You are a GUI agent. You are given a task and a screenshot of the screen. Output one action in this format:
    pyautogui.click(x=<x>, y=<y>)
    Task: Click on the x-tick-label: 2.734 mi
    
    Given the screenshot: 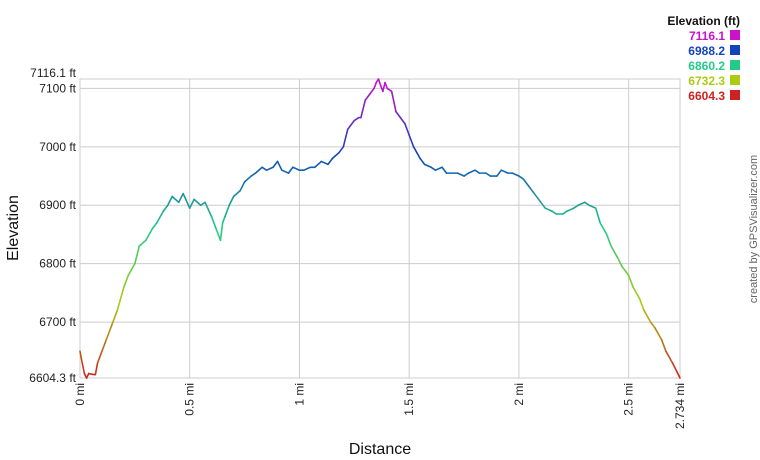 What is the action you would take?
    pyautogui.click(x=680, y=406)
    